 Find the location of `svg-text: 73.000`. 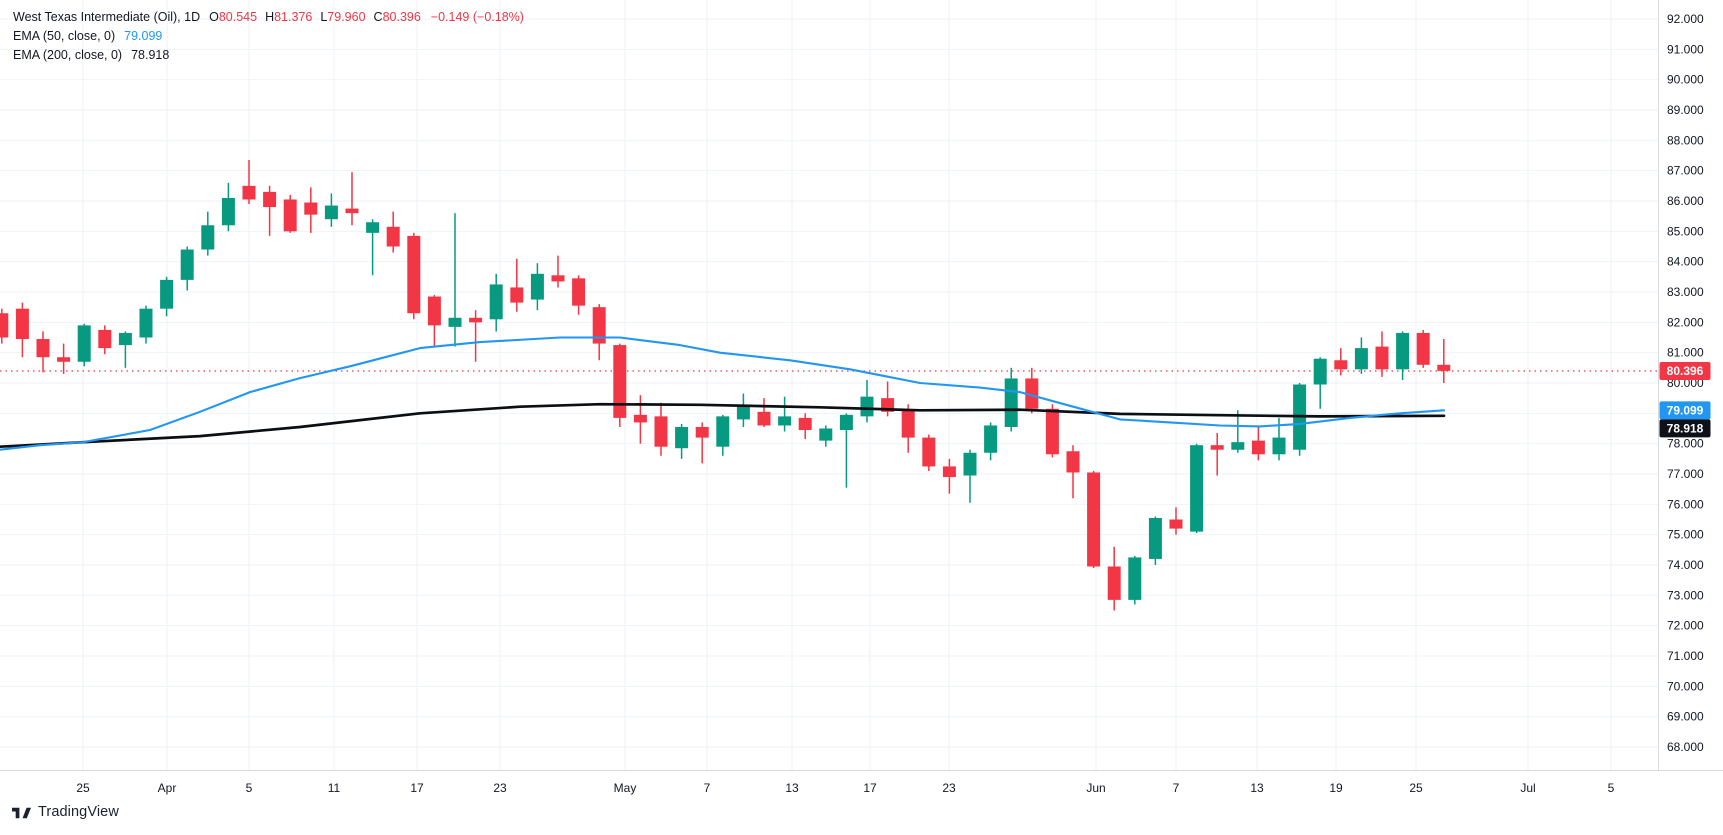

svg-text: 73.000 is located at coordinates (1685, 595).